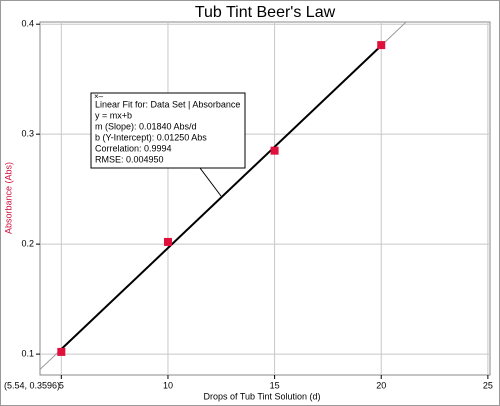 The image size is (500, 406). What do you see at coordinates (61, 385) in the screenshot?
I see `x-tick-label: 5` at bounding box center [61, 385].